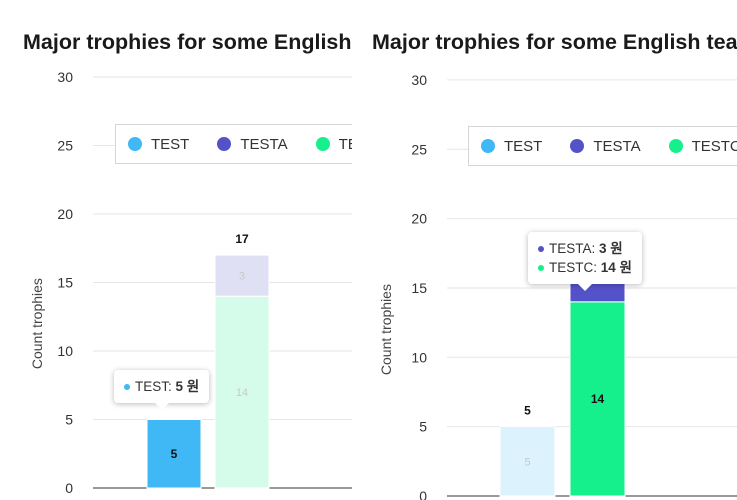  Describe the element at coordinates (187, 386) in the screenshot. I see `tooltip-value: 5 원` at that location.